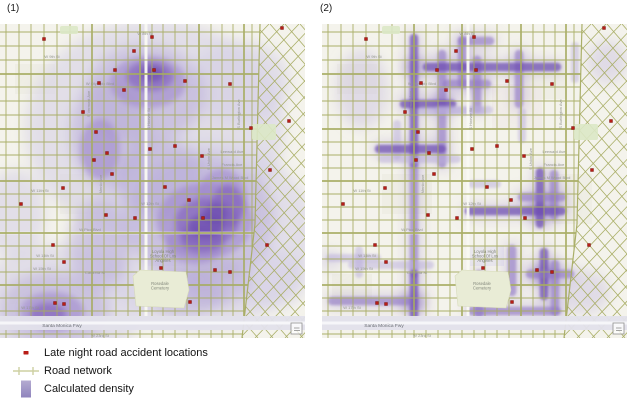 The height and width of the screenshot is (410, 627). What do you see at coordinates (100, 335) in the screenshot?
I see `svg-text: W 23rd St` at bounding box center [100, 335].